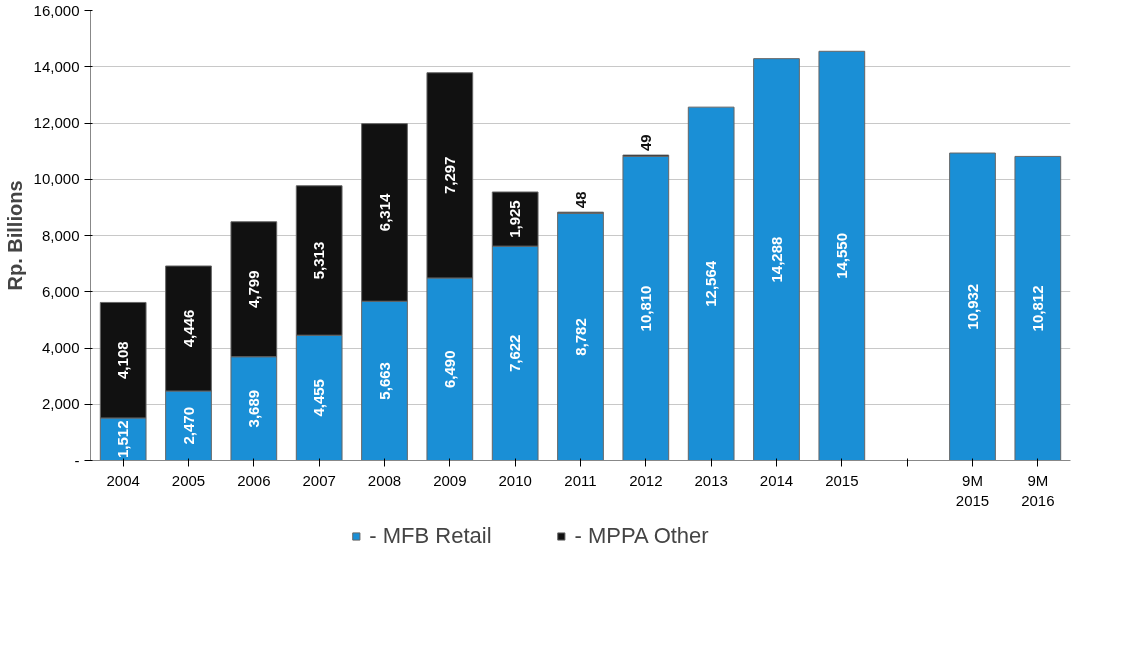  What do you see at coordinates (319, 398) in the screenshot?
I see `data-label: 4,455` at bounding box center [319, 398].